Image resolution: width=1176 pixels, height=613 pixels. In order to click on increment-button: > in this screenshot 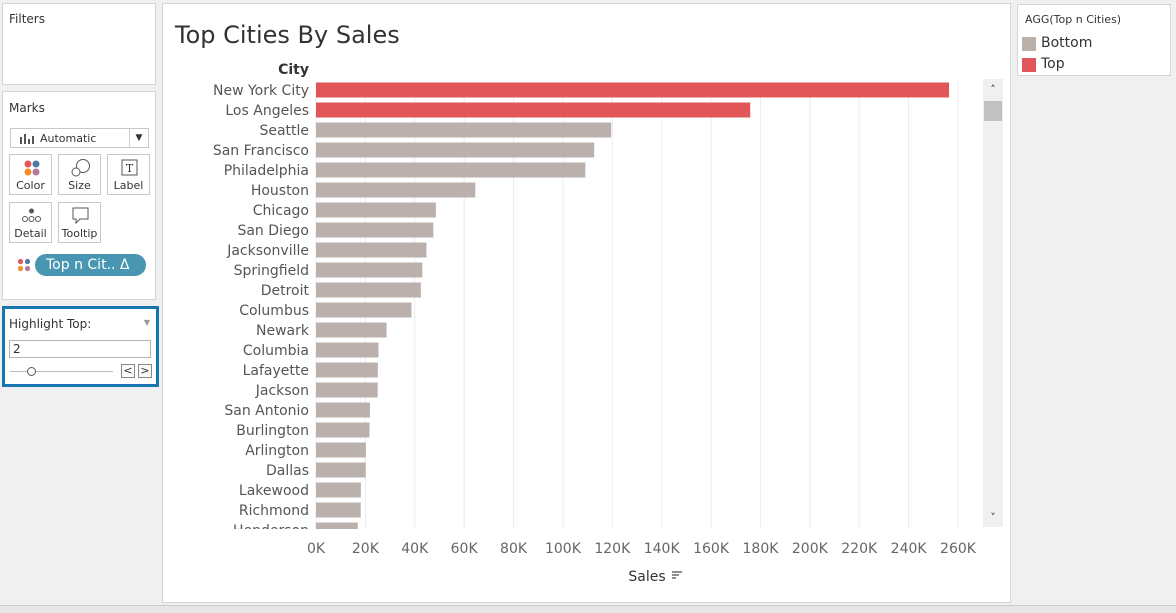, I will do `click(145, 371)`.